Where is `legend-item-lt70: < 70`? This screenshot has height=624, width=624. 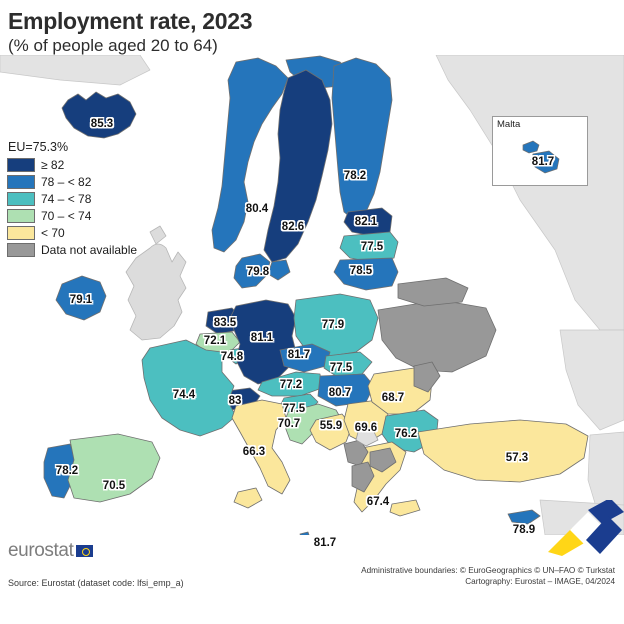
legend-item-lt70: < 70 is located at coordinates (72, 233).